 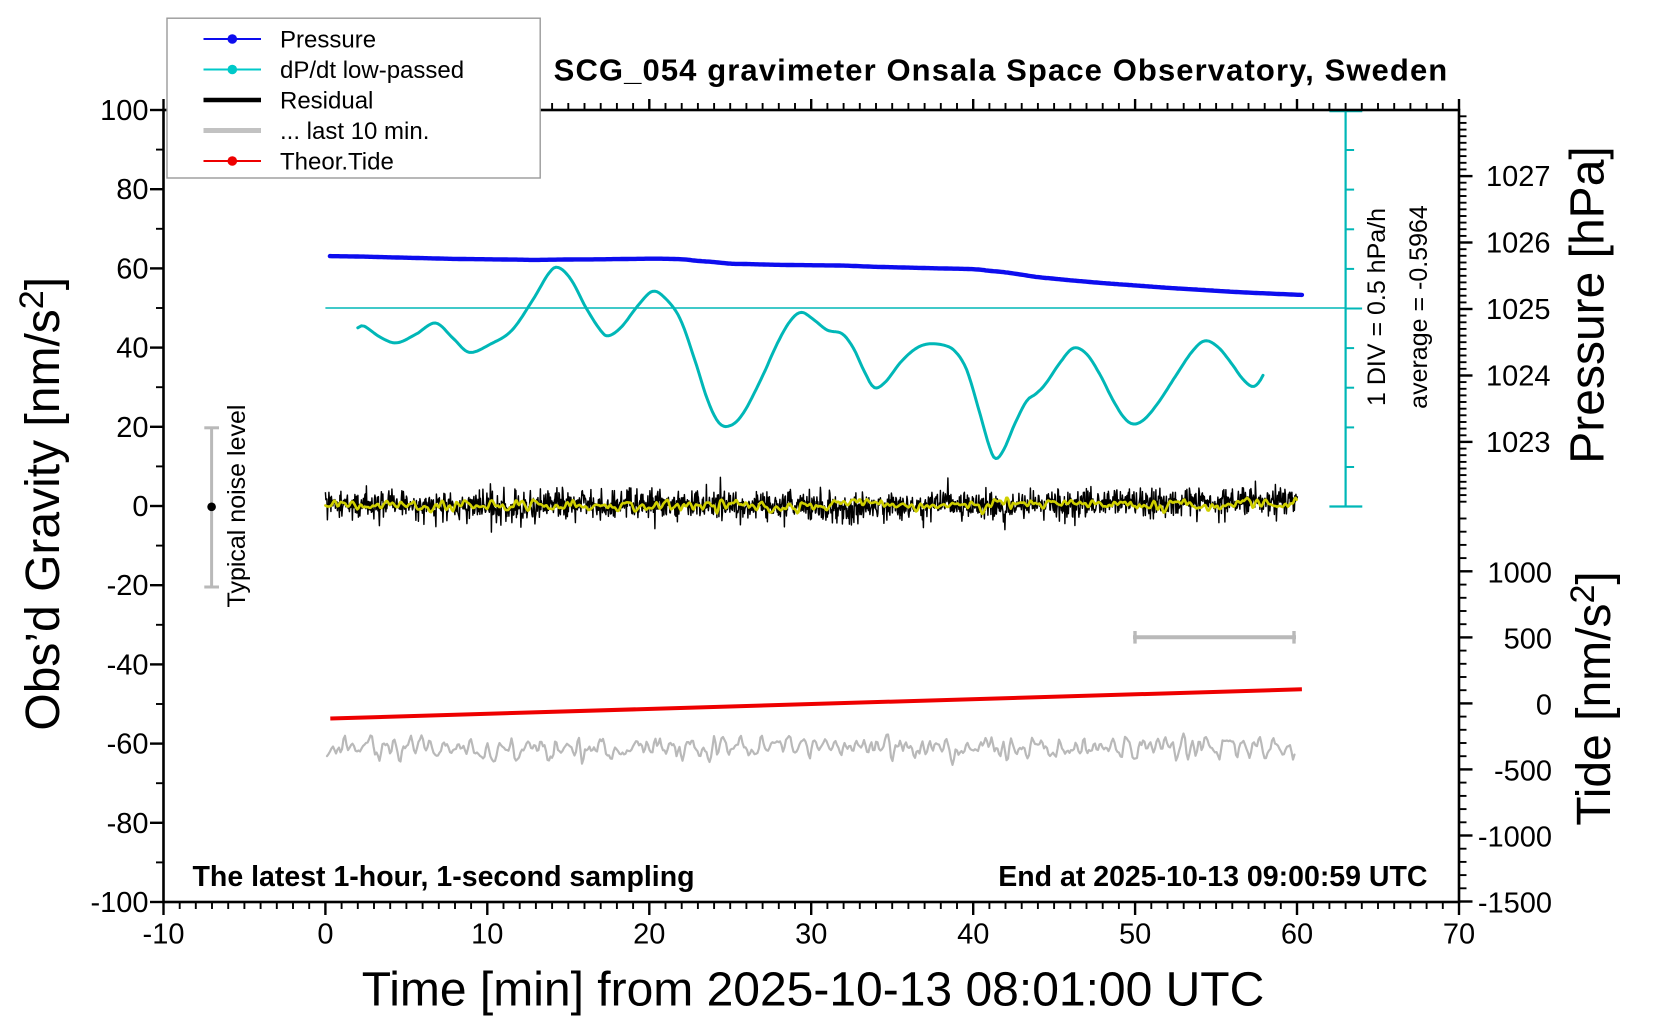 I want to click on svg-text: 1 DIV = 0.5 hPa/h, so click(x=1377, y=307).